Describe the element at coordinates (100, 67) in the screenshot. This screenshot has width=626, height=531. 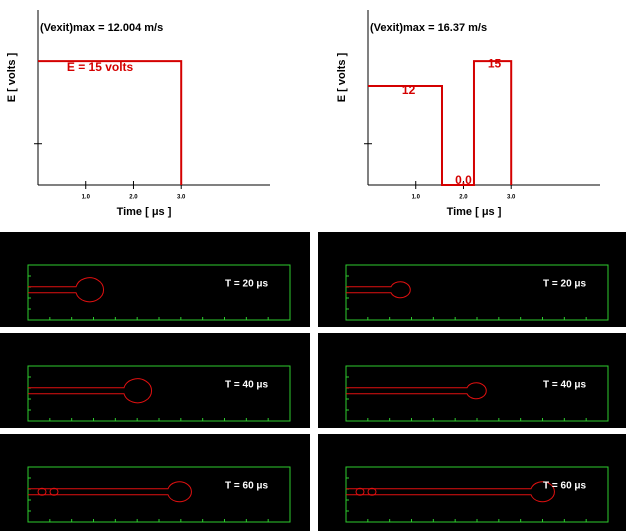
I see `annotation: E = 15 volts` at that location.